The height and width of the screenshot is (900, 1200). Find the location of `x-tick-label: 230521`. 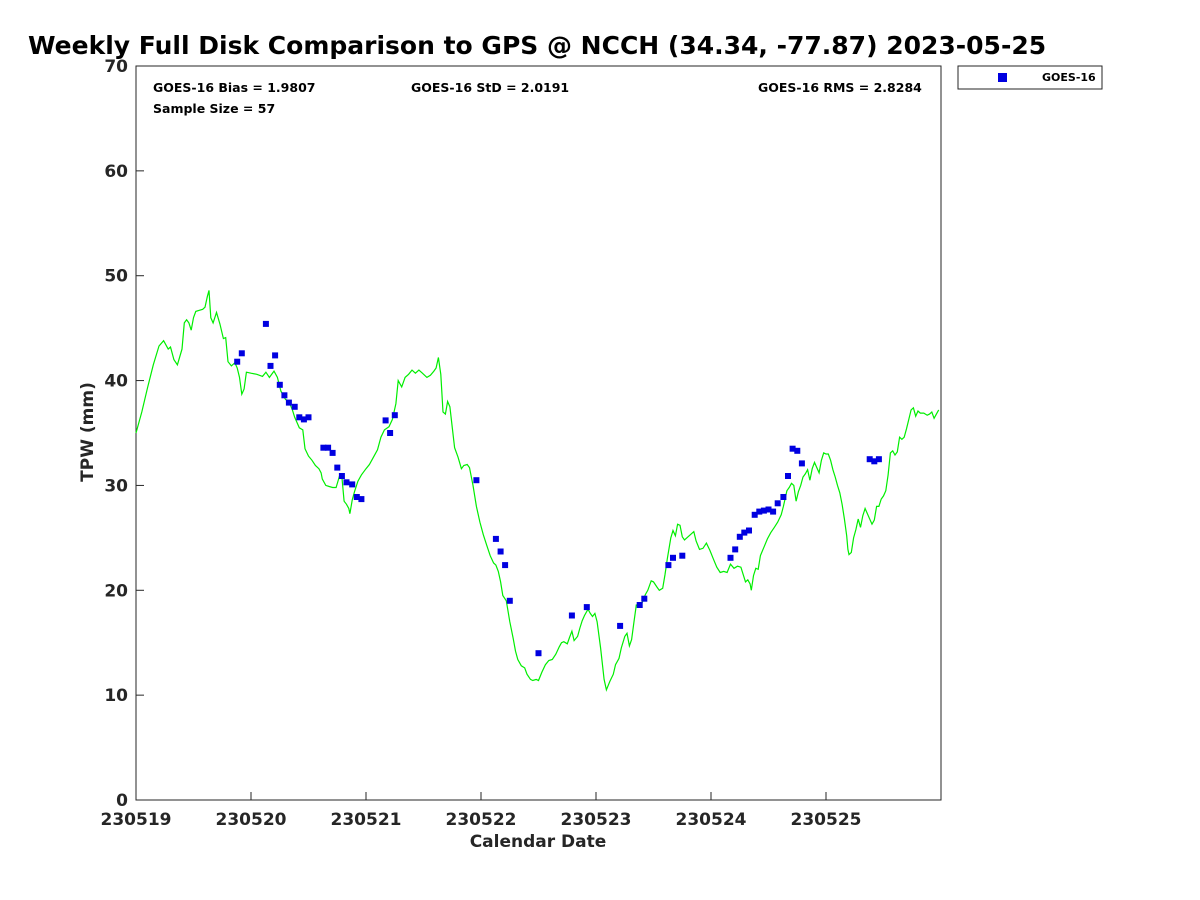

x-tick-label: 230521 is located at coordinates (366, 820).